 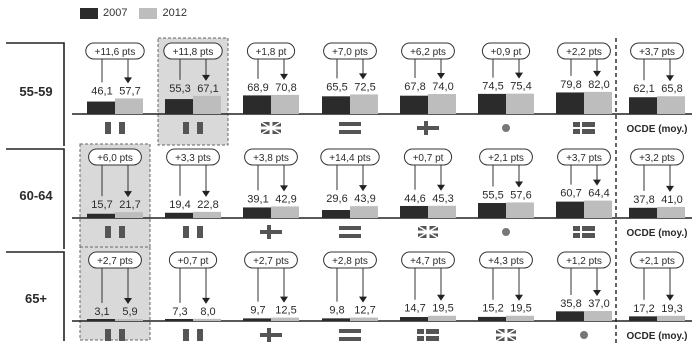 I want to click on change-label-65+-7: +2,1 pts, so click(x=657, y=261).